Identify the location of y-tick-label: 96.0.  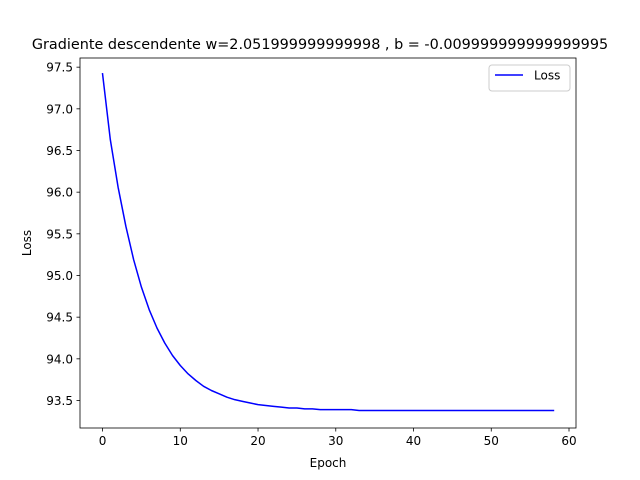
(59, 193).